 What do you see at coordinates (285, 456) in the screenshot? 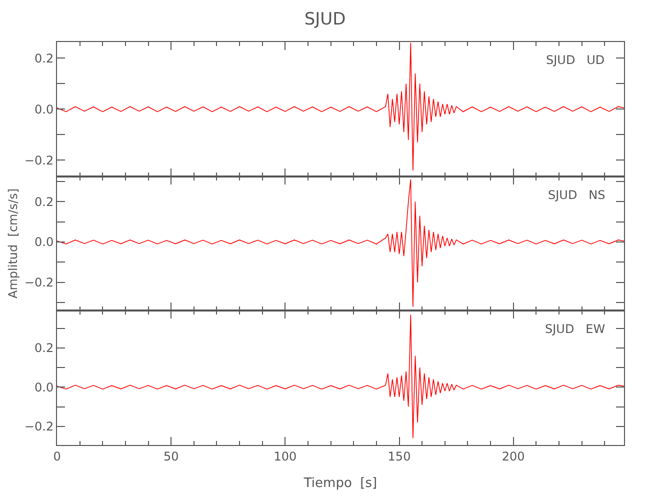
I see `x-tick-label: 100` at bounding box center [285, 456].